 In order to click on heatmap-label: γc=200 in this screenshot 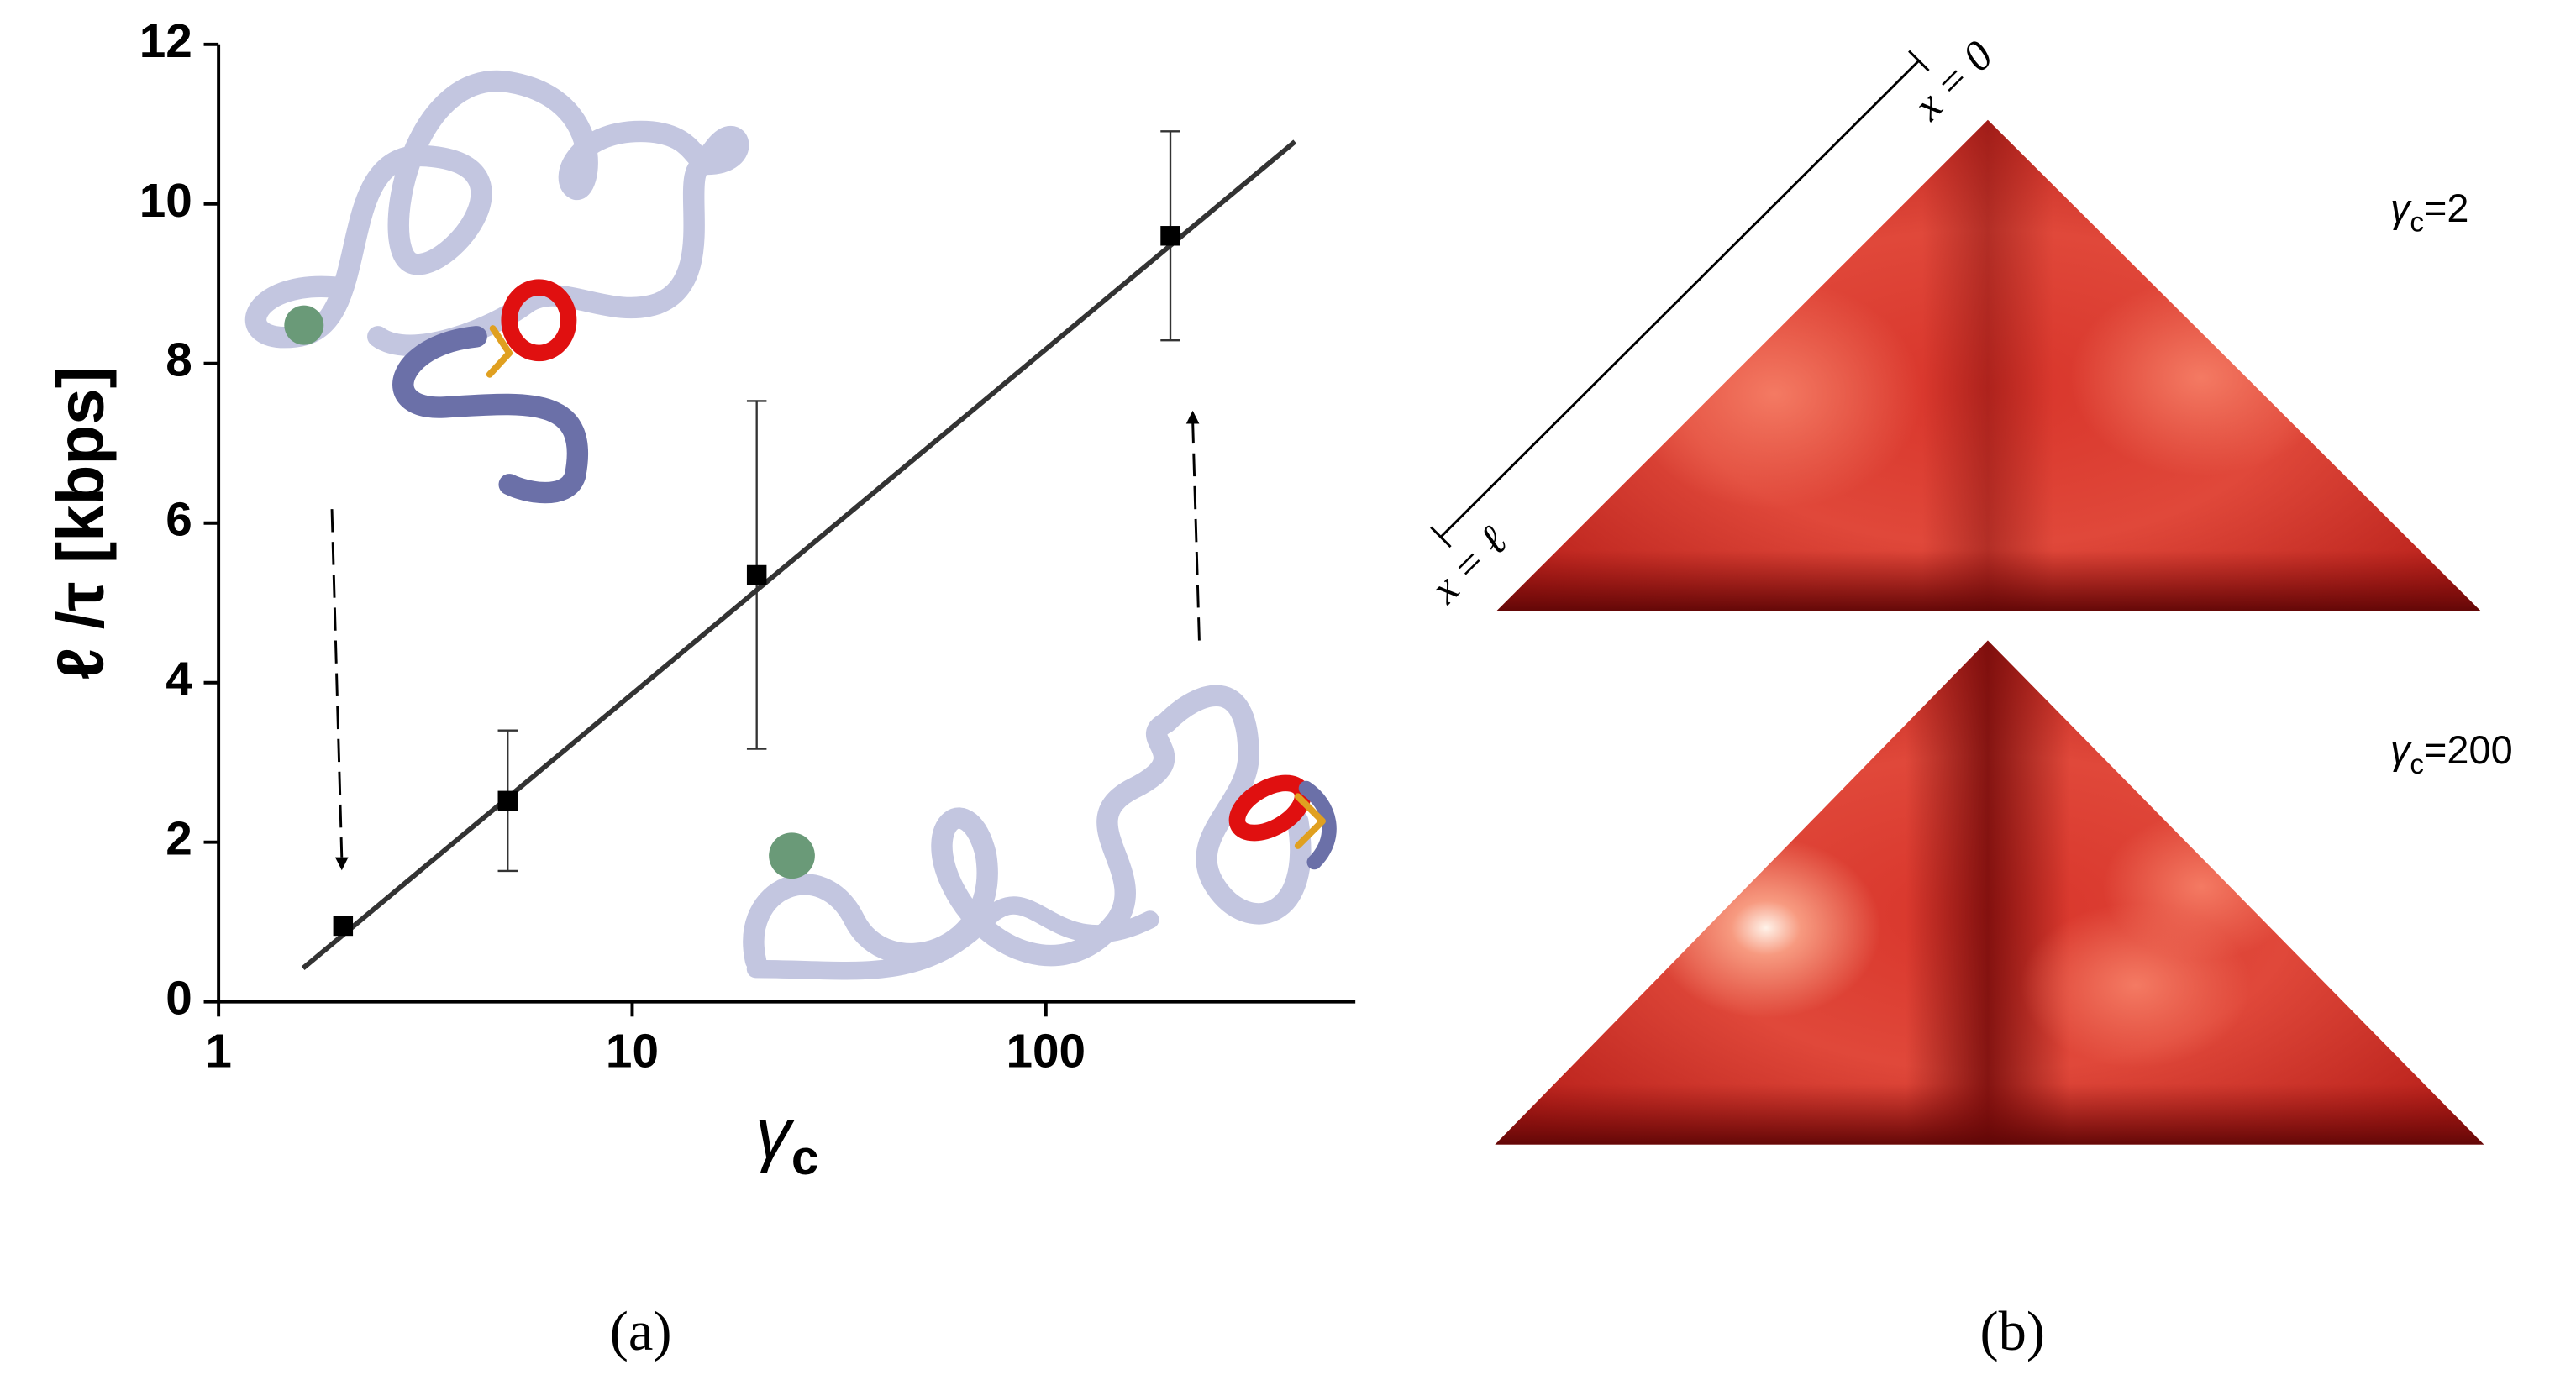, I will do `click(2451, 754)`.